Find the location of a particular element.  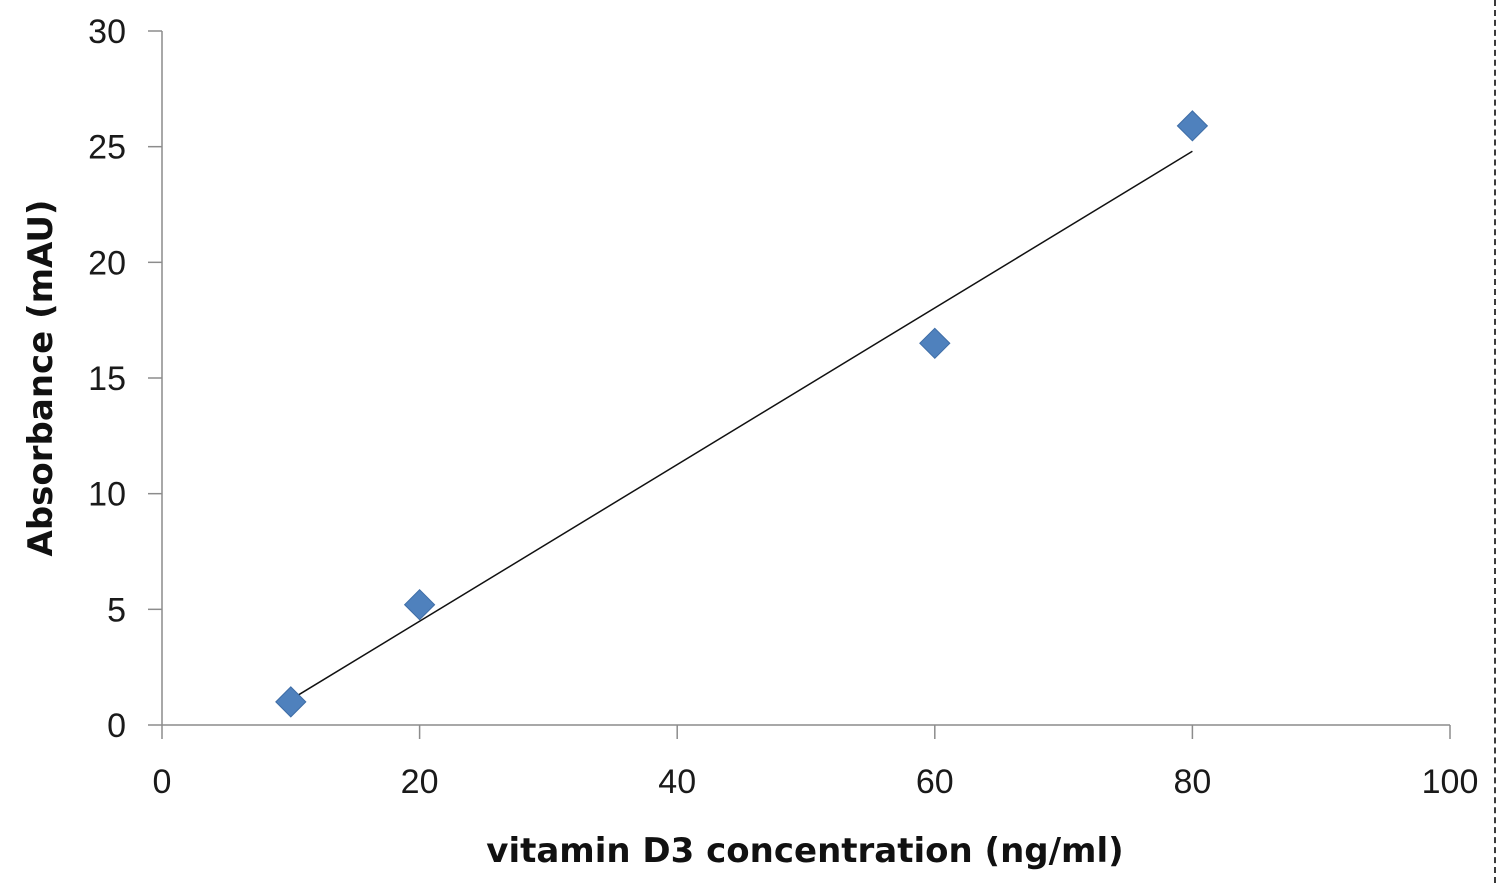

y-tick-label: 20 is located at coordinates (107, 263).